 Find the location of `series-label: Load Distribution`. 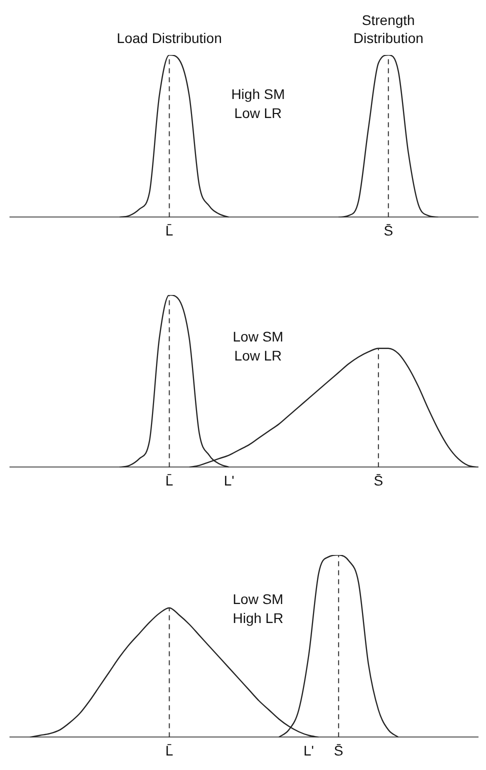

series-label: Load Distribution is located at coordinates (169, 38).